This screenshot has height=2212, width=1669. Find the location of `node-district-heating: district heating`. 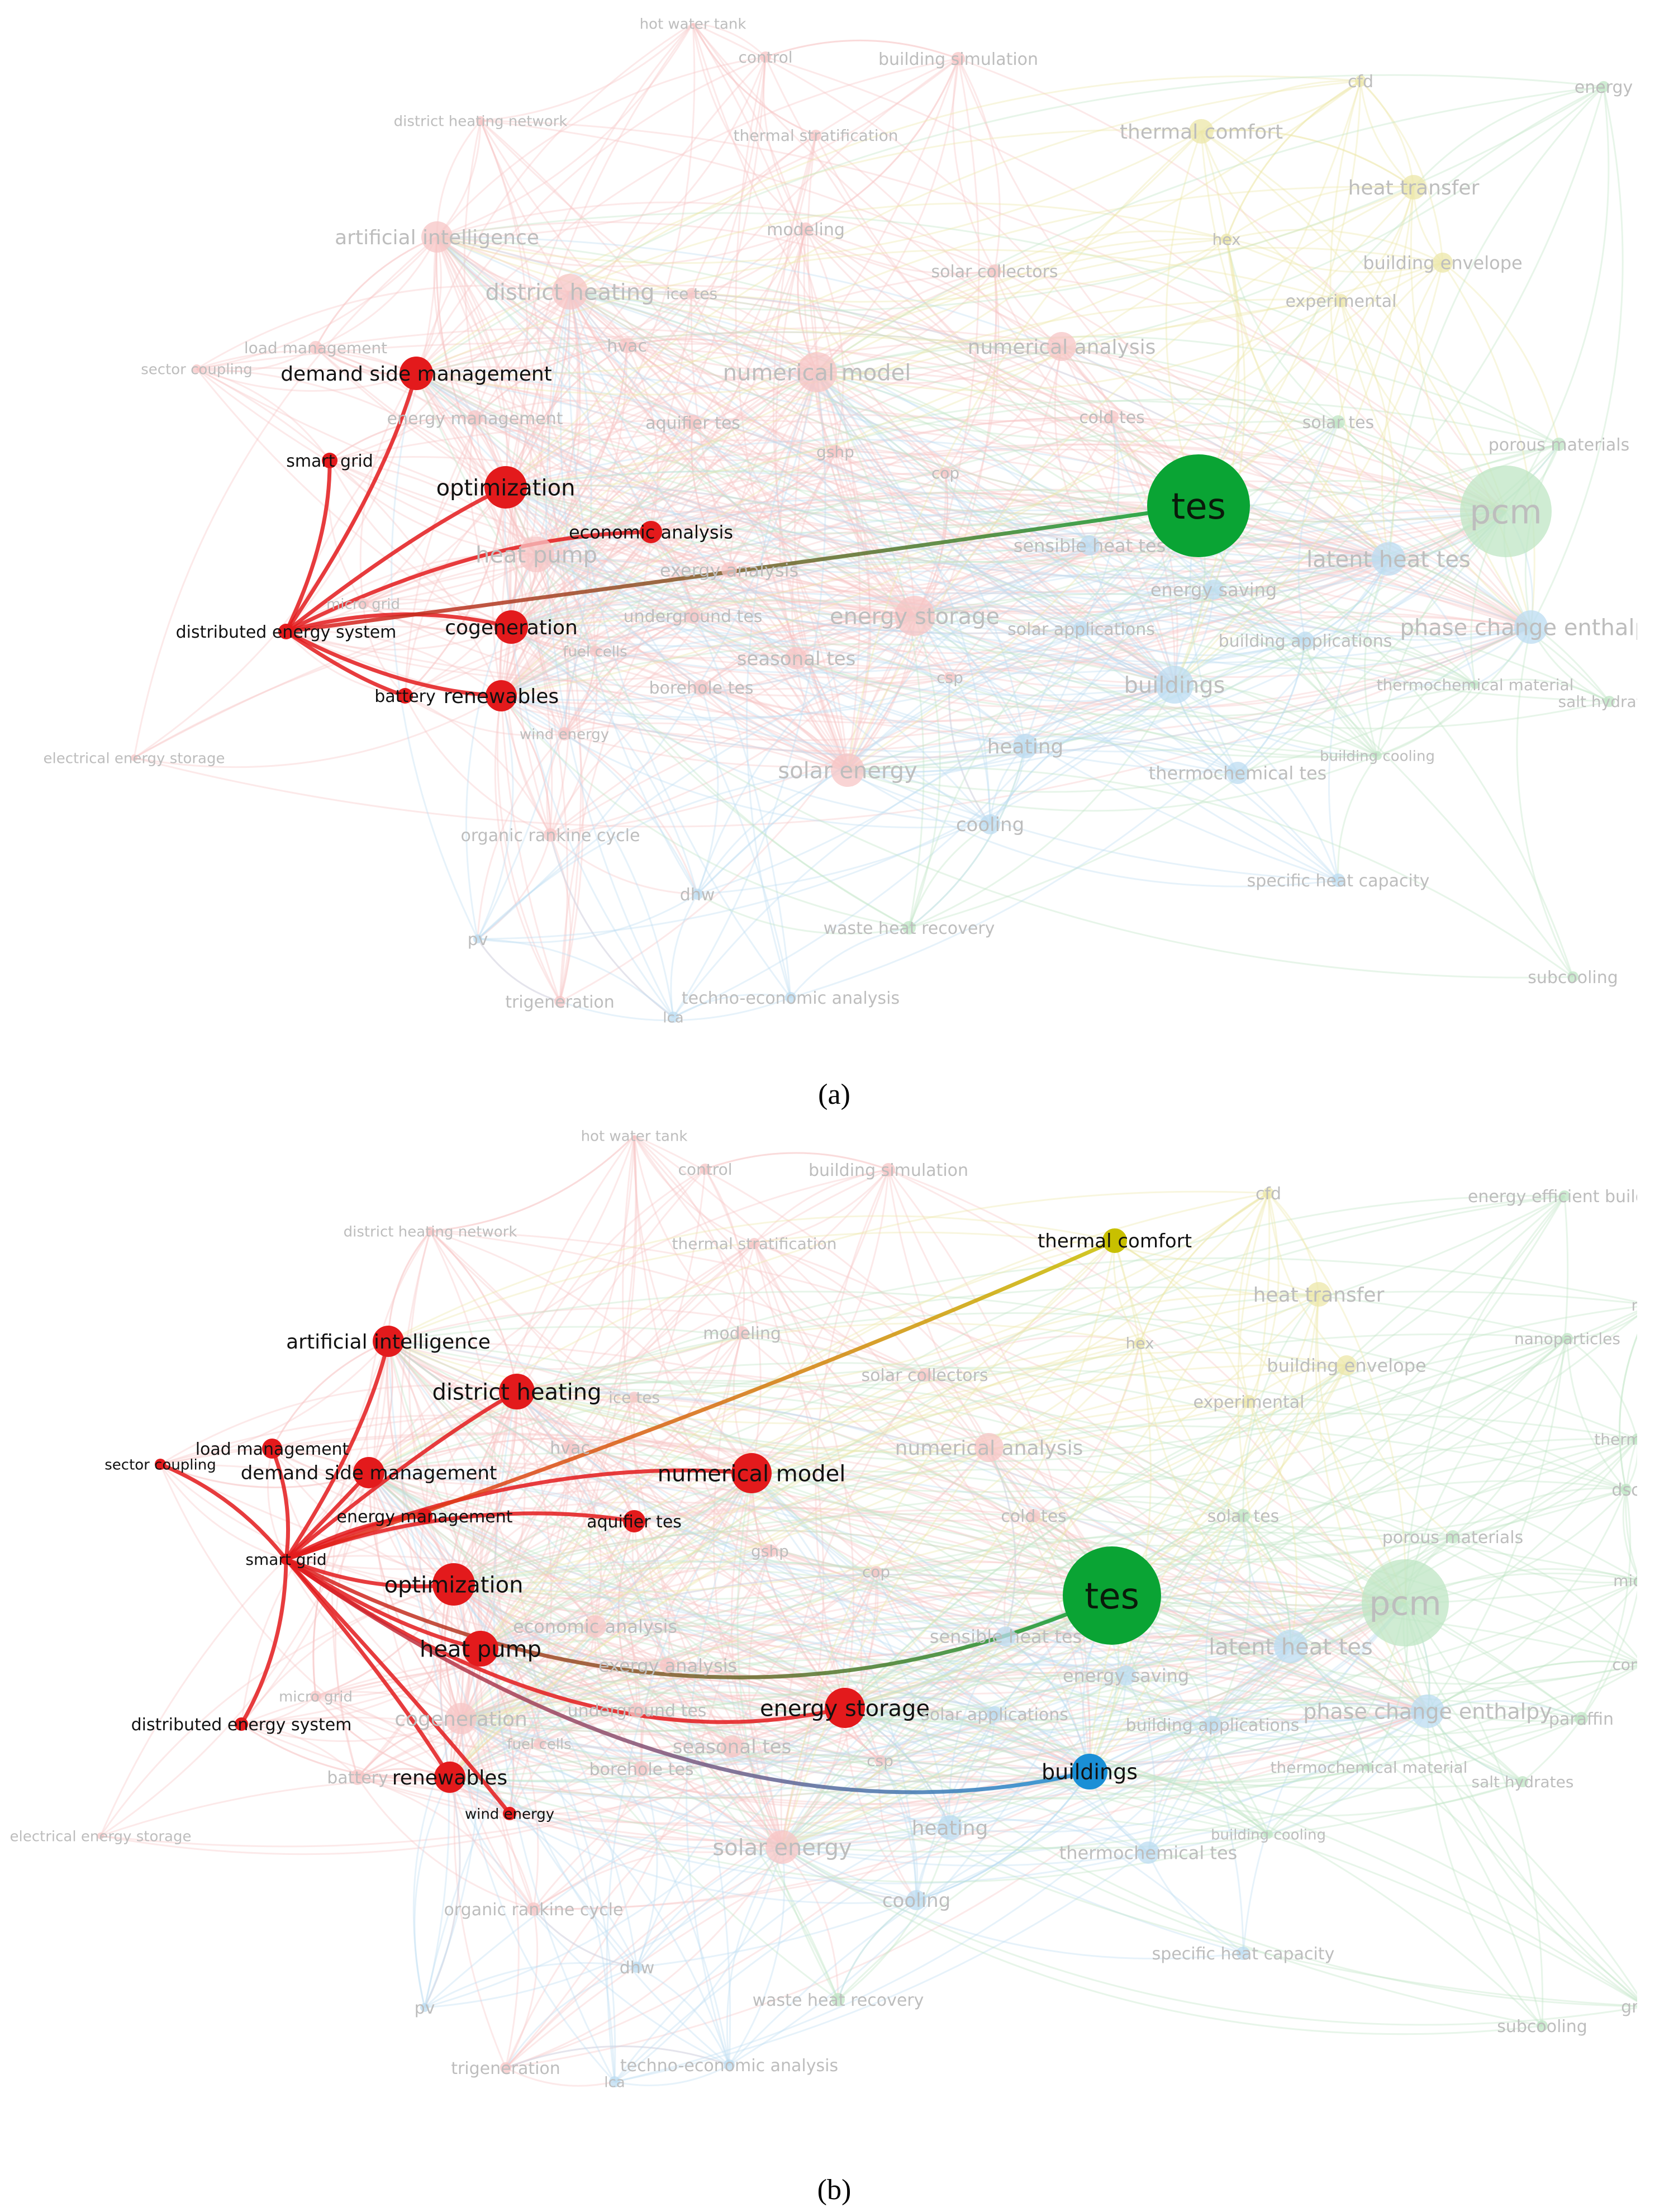

node-district-heating: district heating is located at coordinates (570, 292).